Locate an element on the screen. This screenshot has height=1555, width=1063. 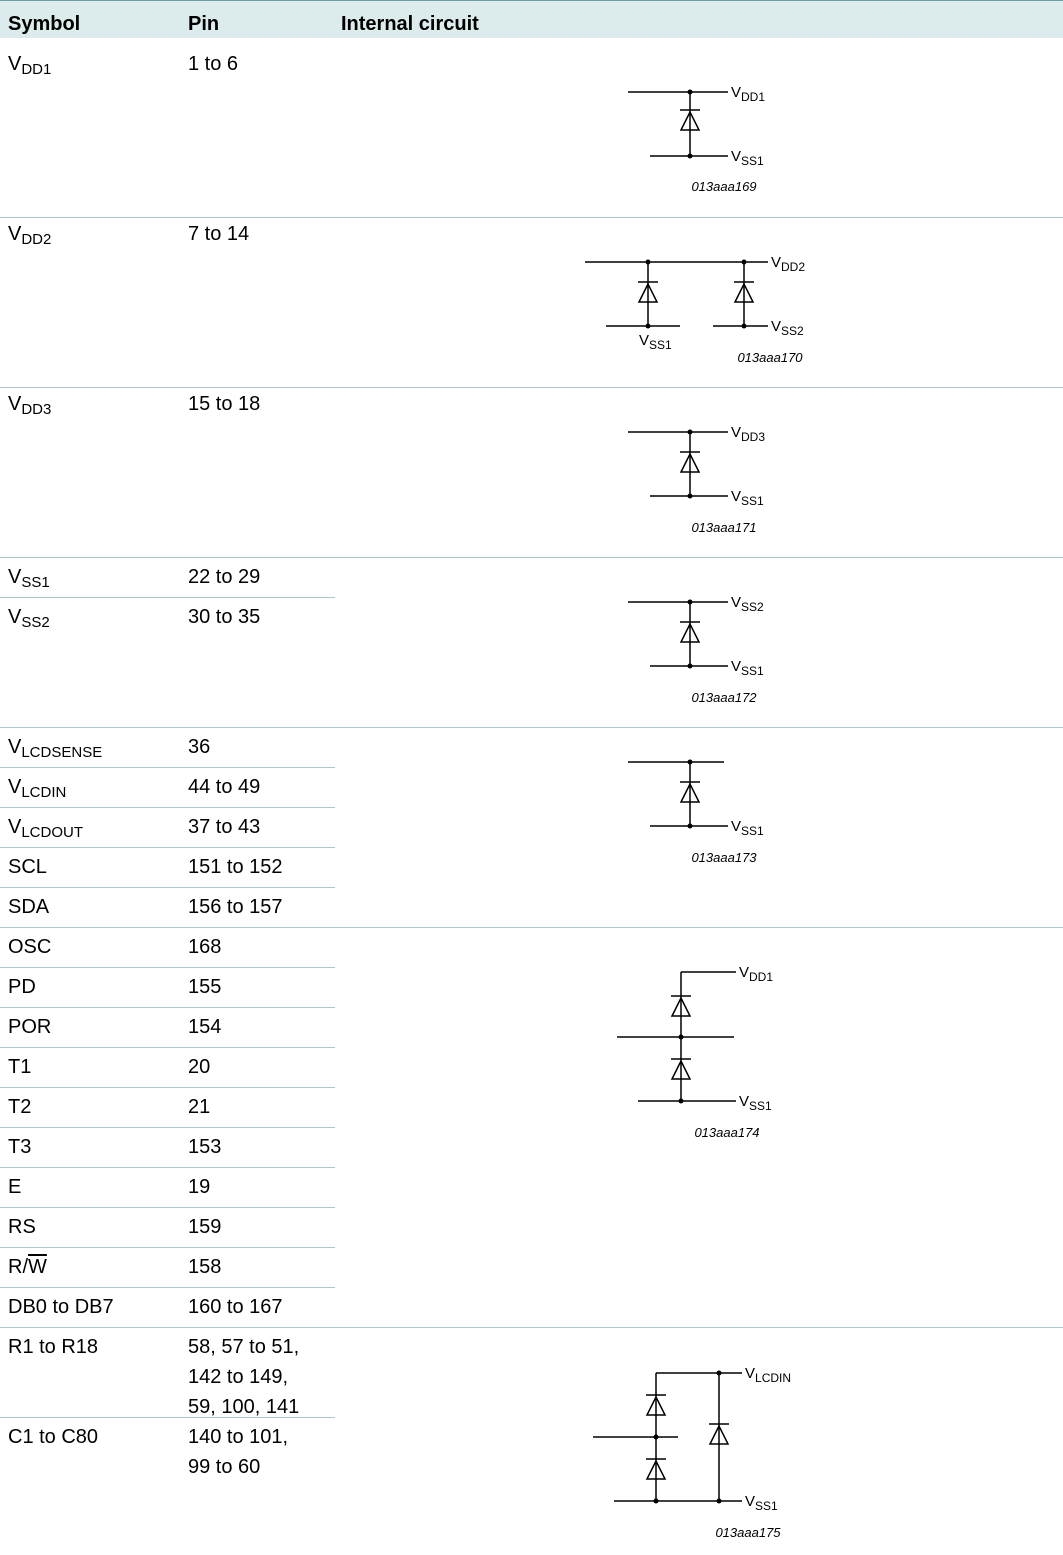
pin-cell: 1 to 6 is located at coordinates (213, 64).